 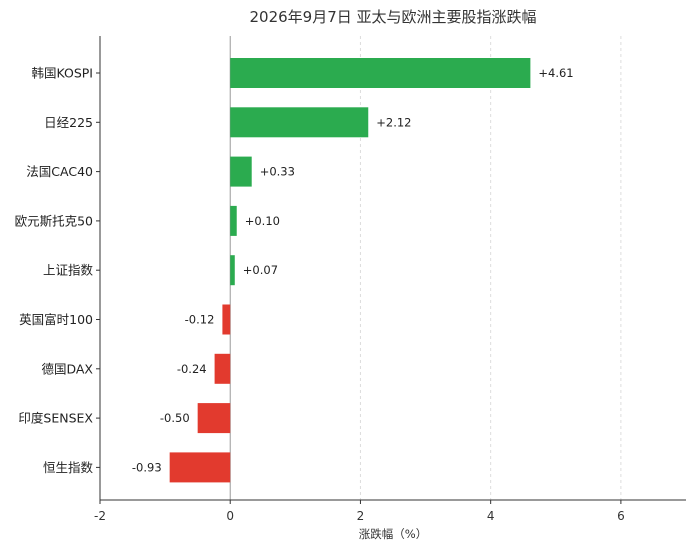 I want to click on category-label: 英国富时100, so click(x=56, y=319).